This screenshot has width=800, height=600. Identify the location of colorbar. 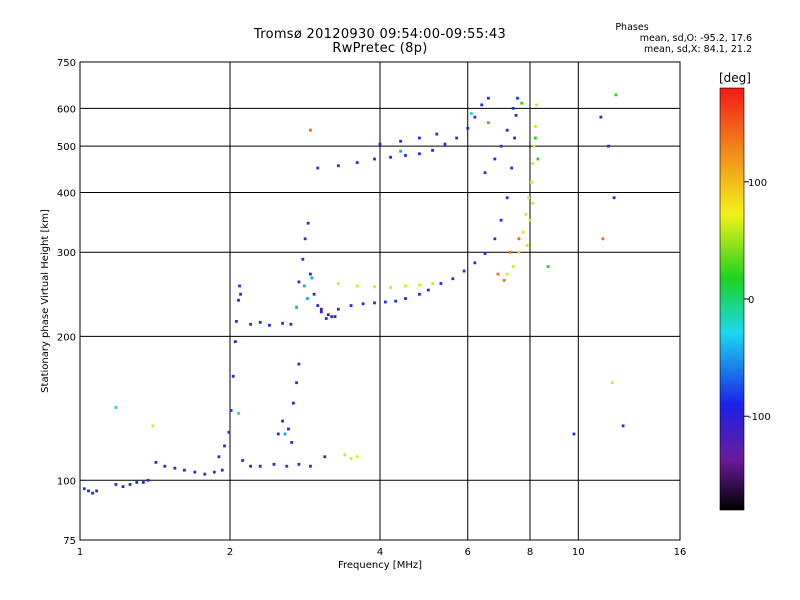
(732, 299).